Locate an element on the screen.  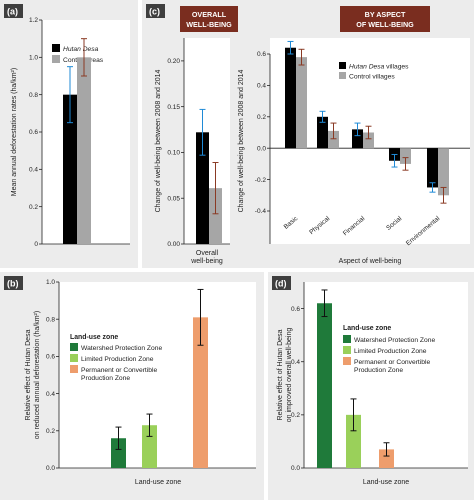
panel-c-right-ytick-label: -0.2 is located at coordinates (261, 180).